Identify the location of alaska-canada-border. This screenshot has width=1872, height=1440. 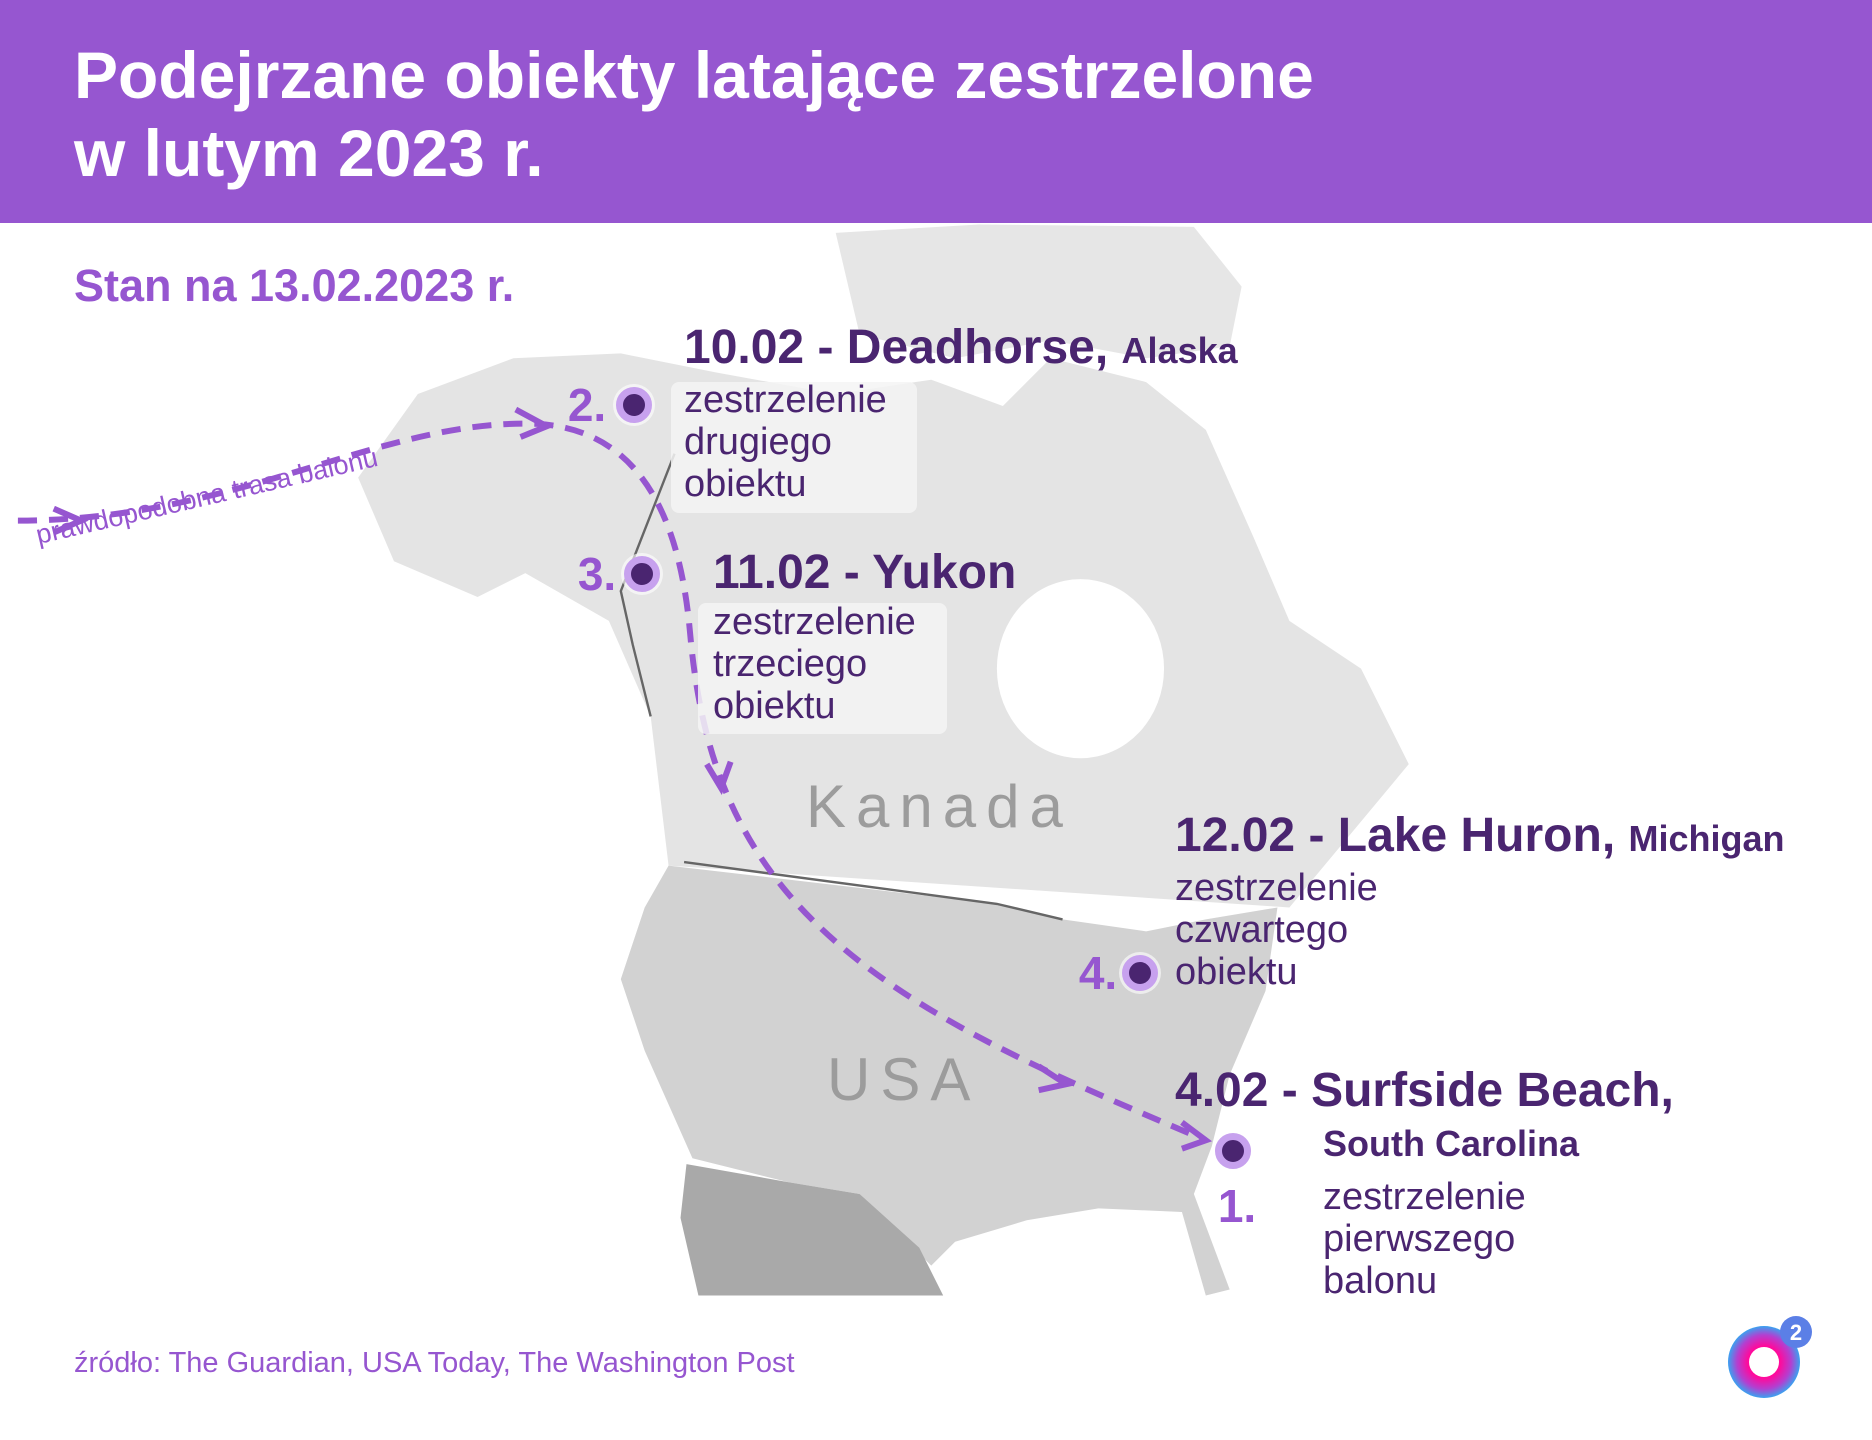
(647, 585).